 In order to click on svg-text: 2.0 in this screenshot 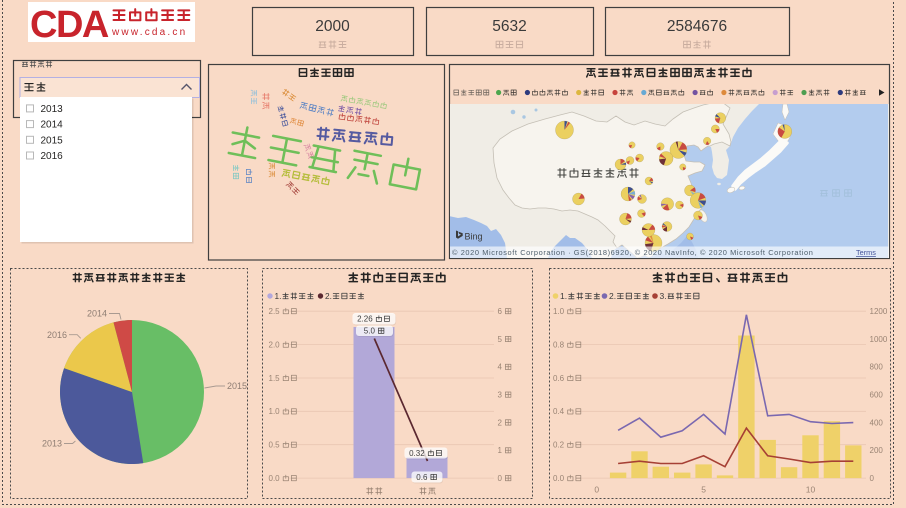, I will do `click(275, 344)`.